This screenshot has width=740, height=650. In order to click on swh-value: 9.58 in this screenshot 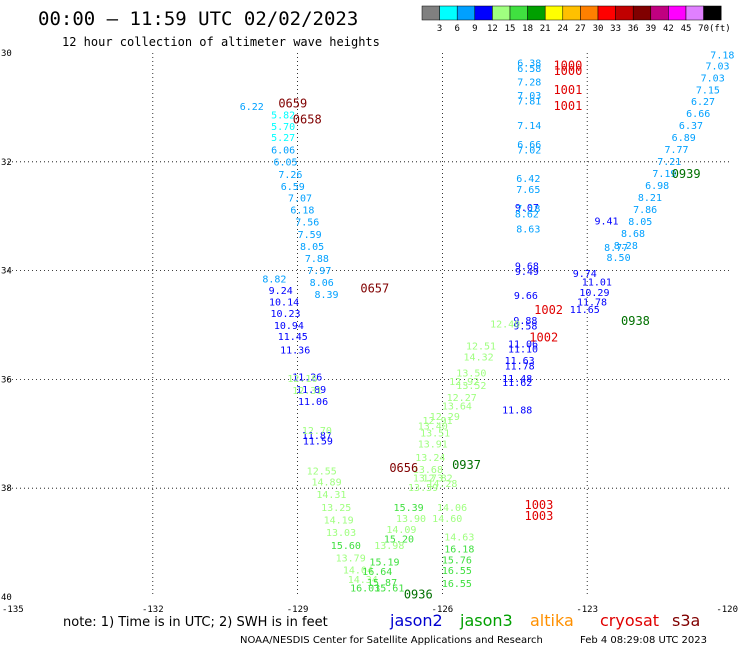, I will do `click(525, 326)`.